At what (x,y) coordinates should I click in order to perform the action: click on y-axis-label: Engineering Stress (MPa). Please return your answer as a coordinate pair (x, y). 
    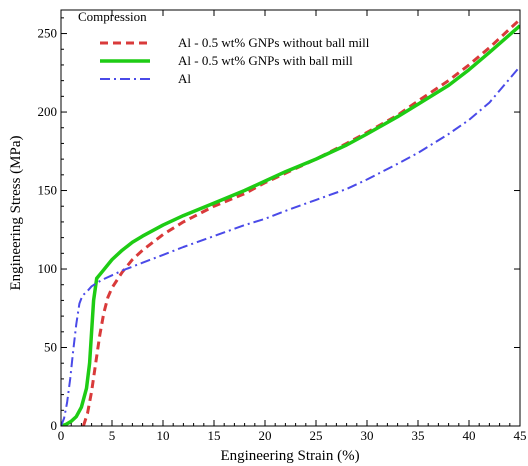
    Looking at the image, I should click on (16, 213).